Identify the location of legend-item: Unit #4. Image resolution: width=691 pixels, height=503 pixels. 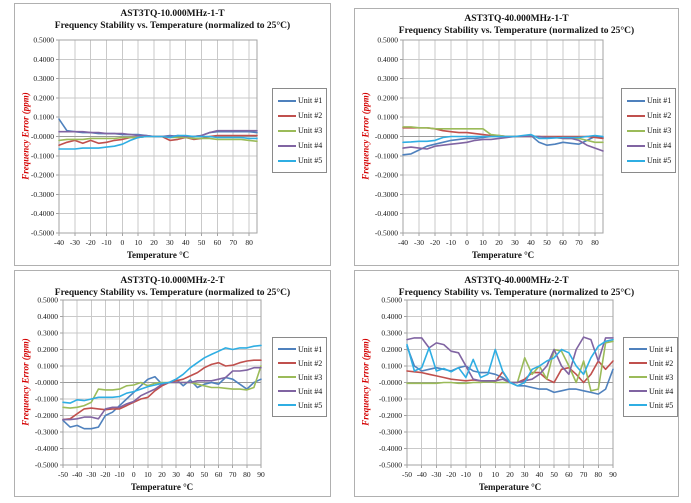
(649, 145).